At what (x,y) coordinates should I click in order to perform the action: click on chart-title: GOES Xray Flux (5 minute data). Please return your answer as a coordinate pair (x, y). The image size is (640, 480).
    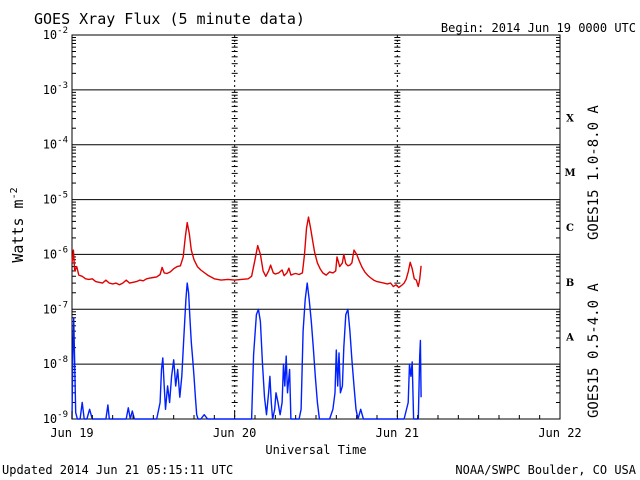
    Looking at the image, I should click on (169, 19).